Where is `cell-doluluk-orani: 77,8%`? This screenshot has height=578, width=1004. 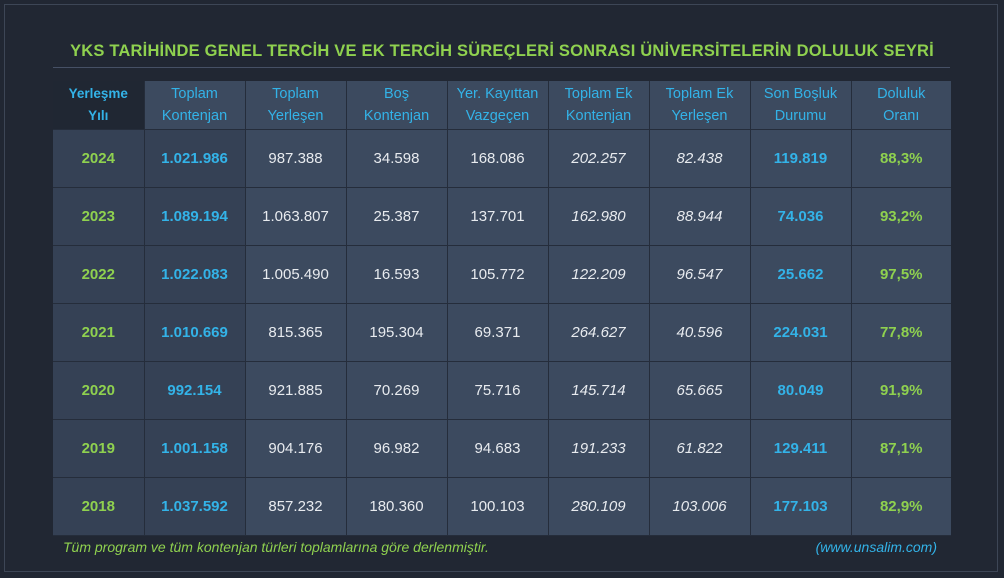 cell-doluluk-orani: 77,8% is located at coordinates (900, 332).